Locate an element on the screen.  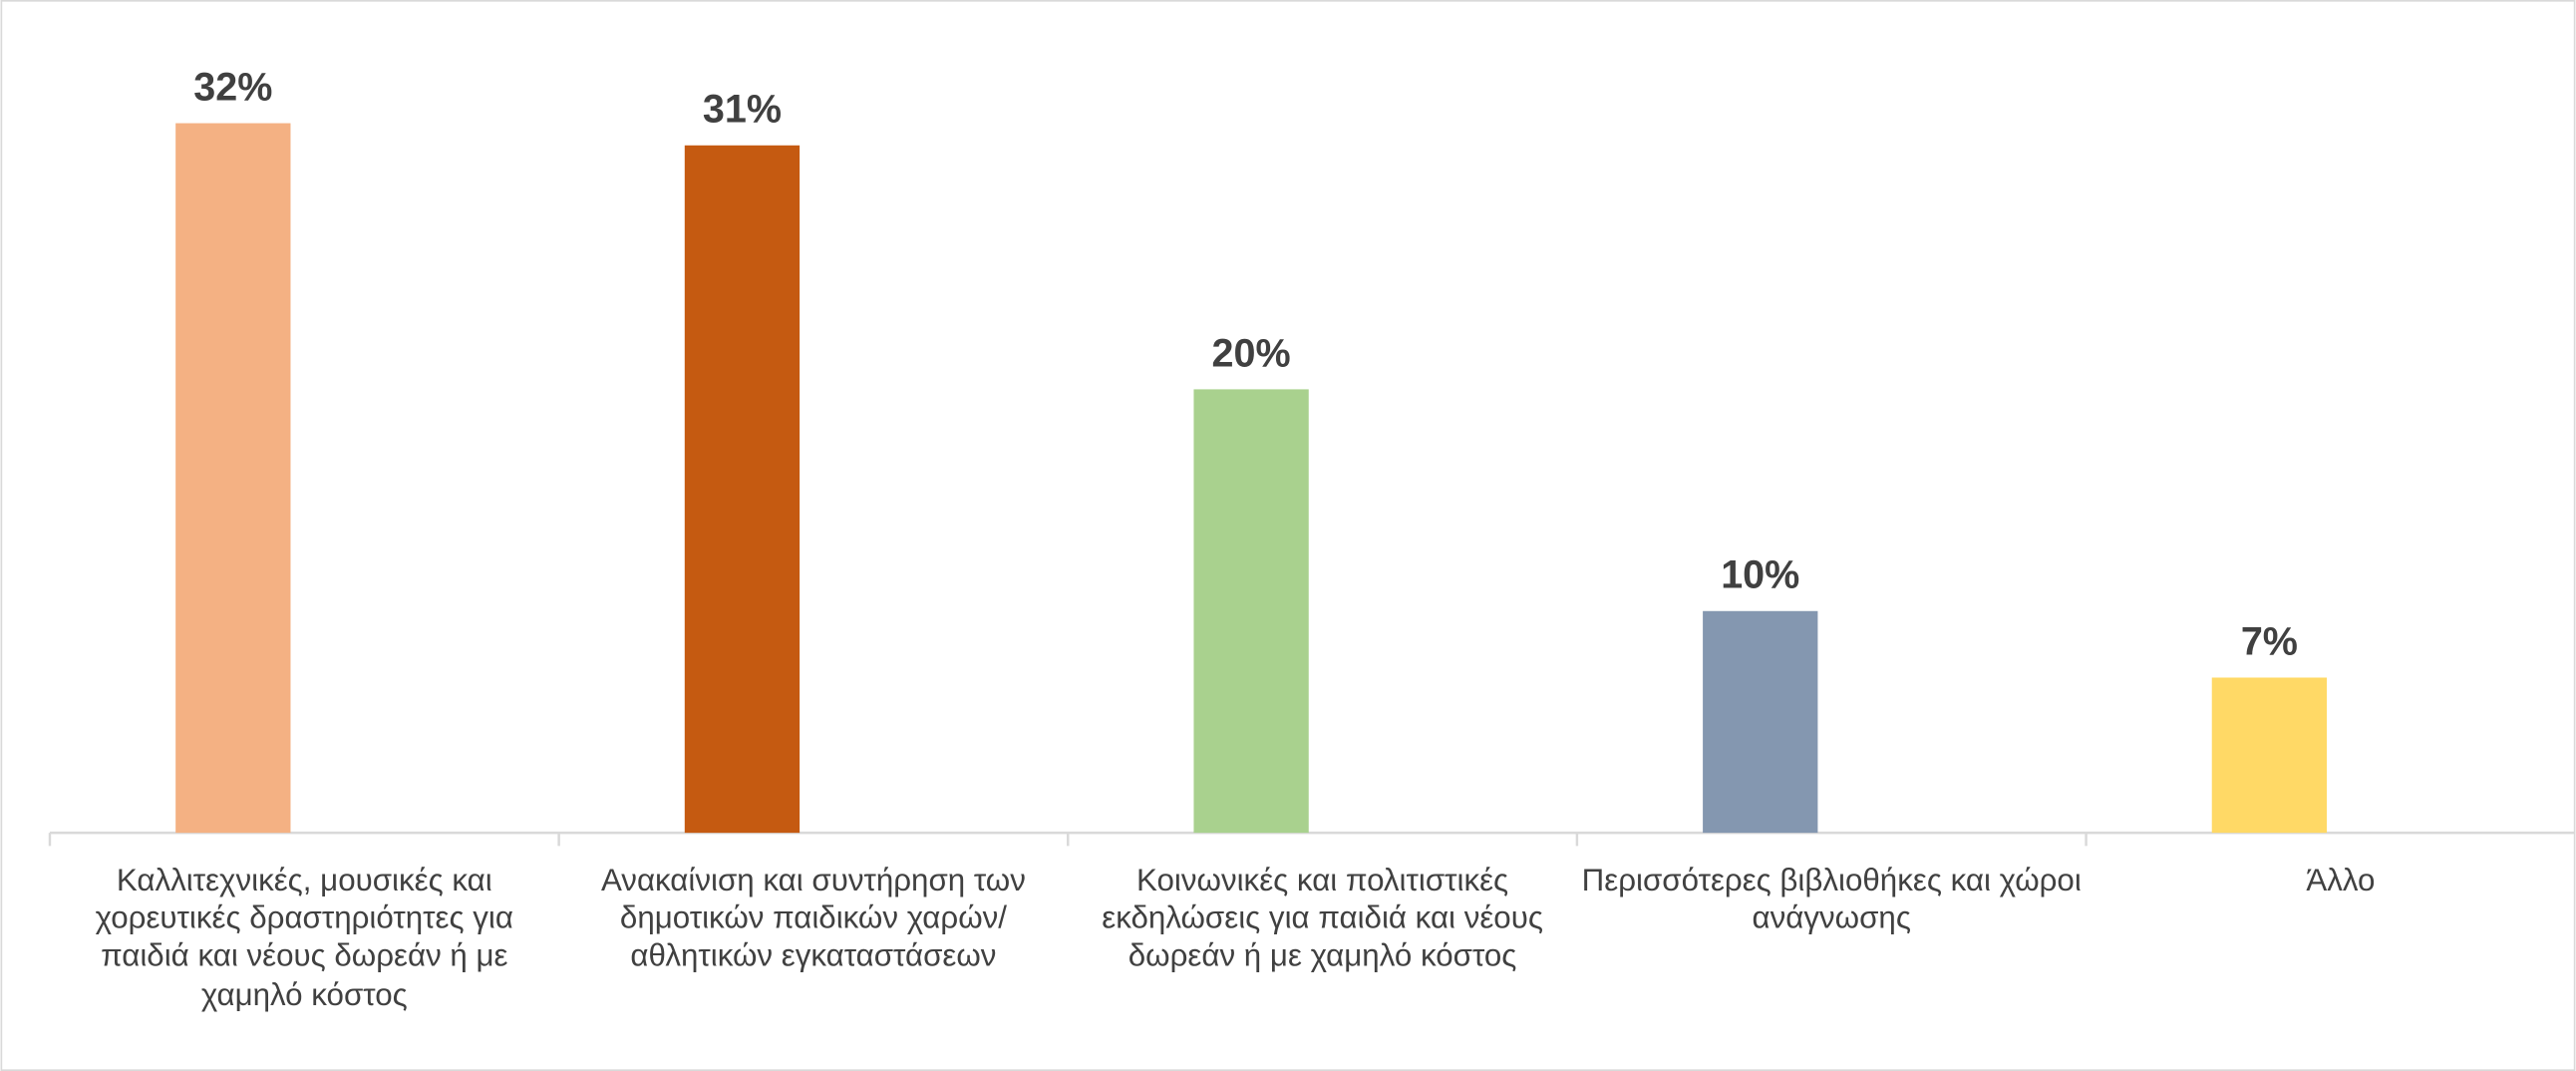
x-tick-label: Άλλο is located at coordinates (2341, 881).